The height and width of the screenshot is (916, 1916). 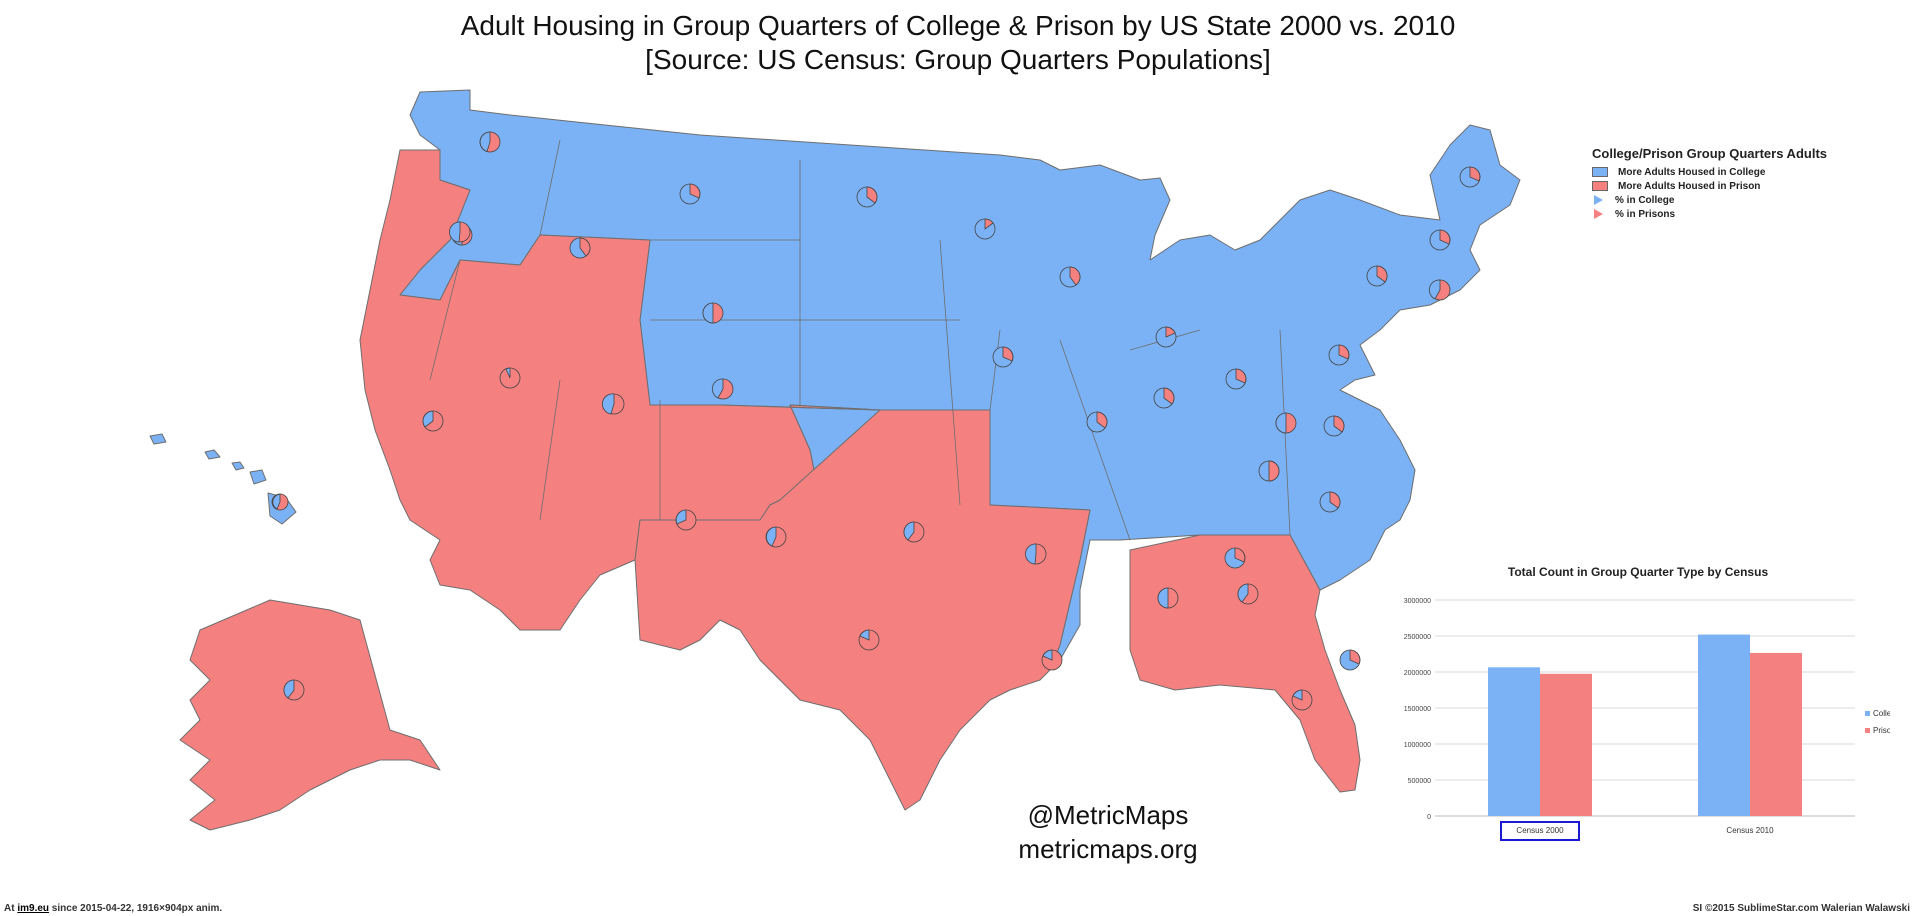 What do you see at coordinates (1730, 200) in the screenshot?
I see `legend-item-college-pct: % in College` at bounding box center [1730, 200].